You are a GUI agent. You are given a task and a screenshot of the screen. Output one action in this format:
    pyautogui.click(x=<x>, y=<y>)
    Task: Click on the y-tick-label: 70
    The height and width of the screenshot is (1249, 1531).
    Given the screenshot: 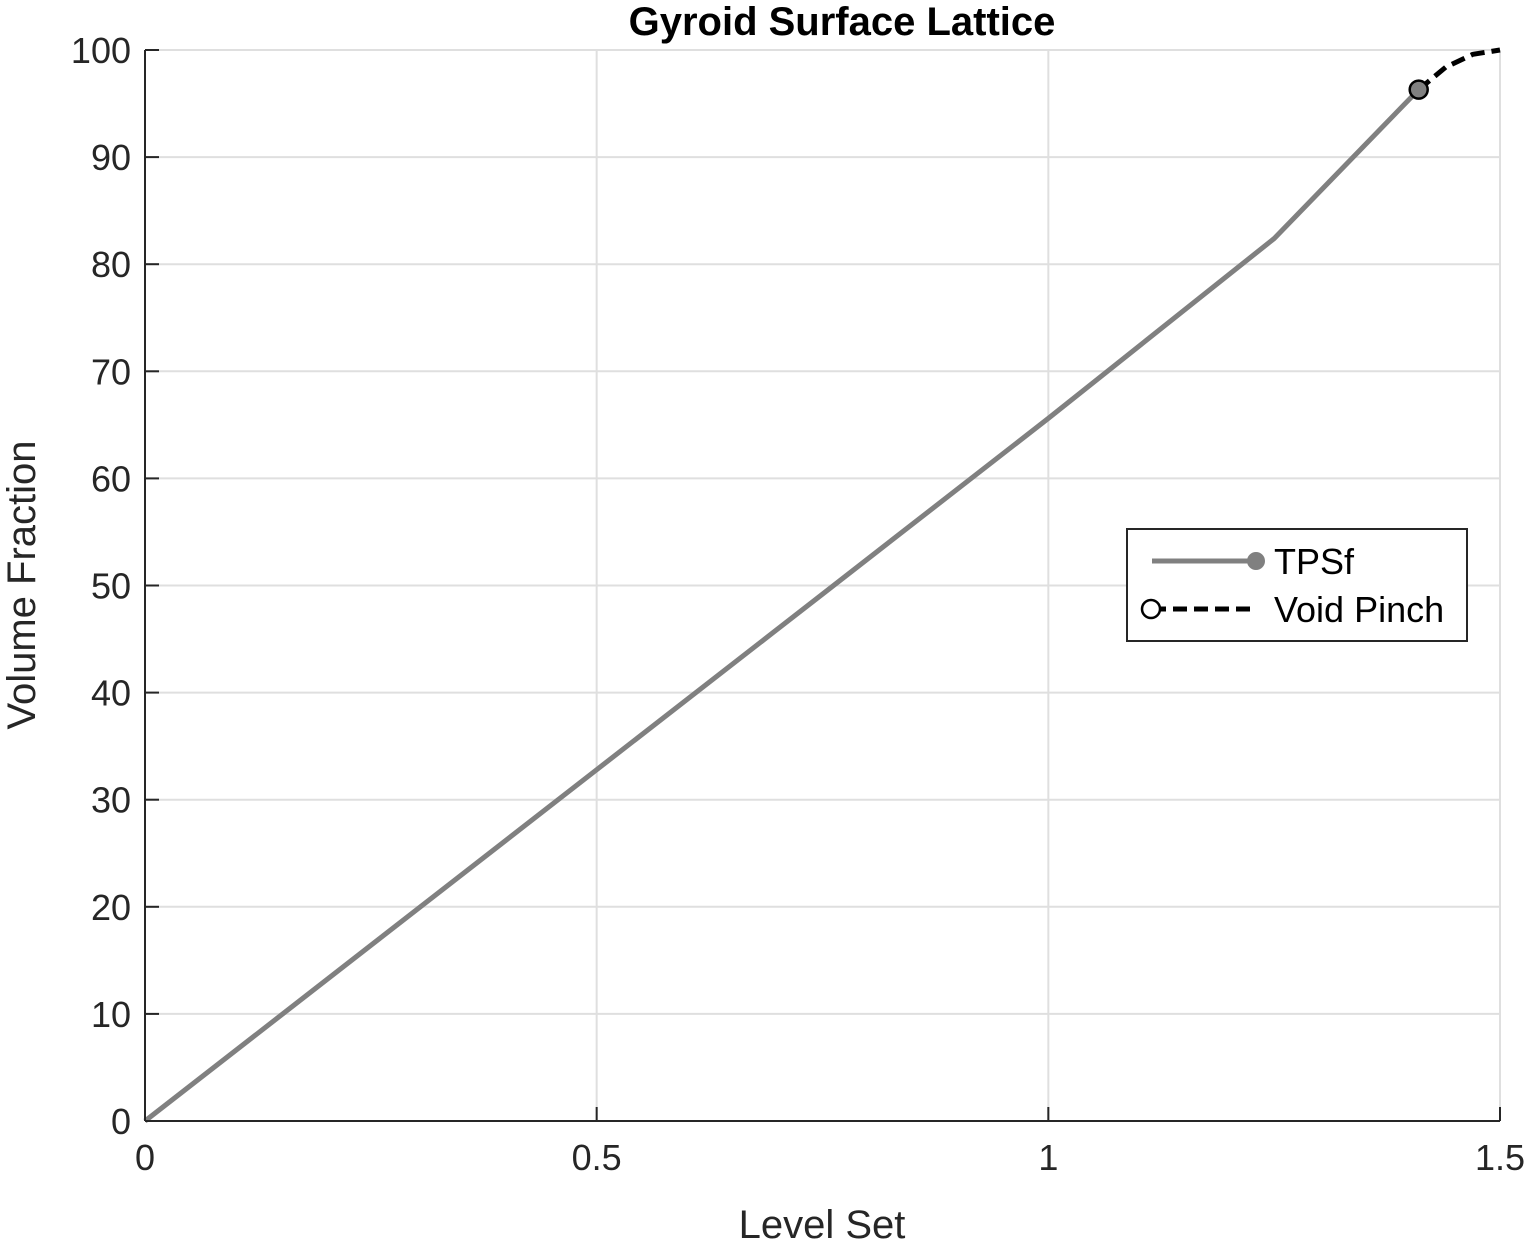 What is the action you would take?
    pyautogui.click(x=111, y=371)
    